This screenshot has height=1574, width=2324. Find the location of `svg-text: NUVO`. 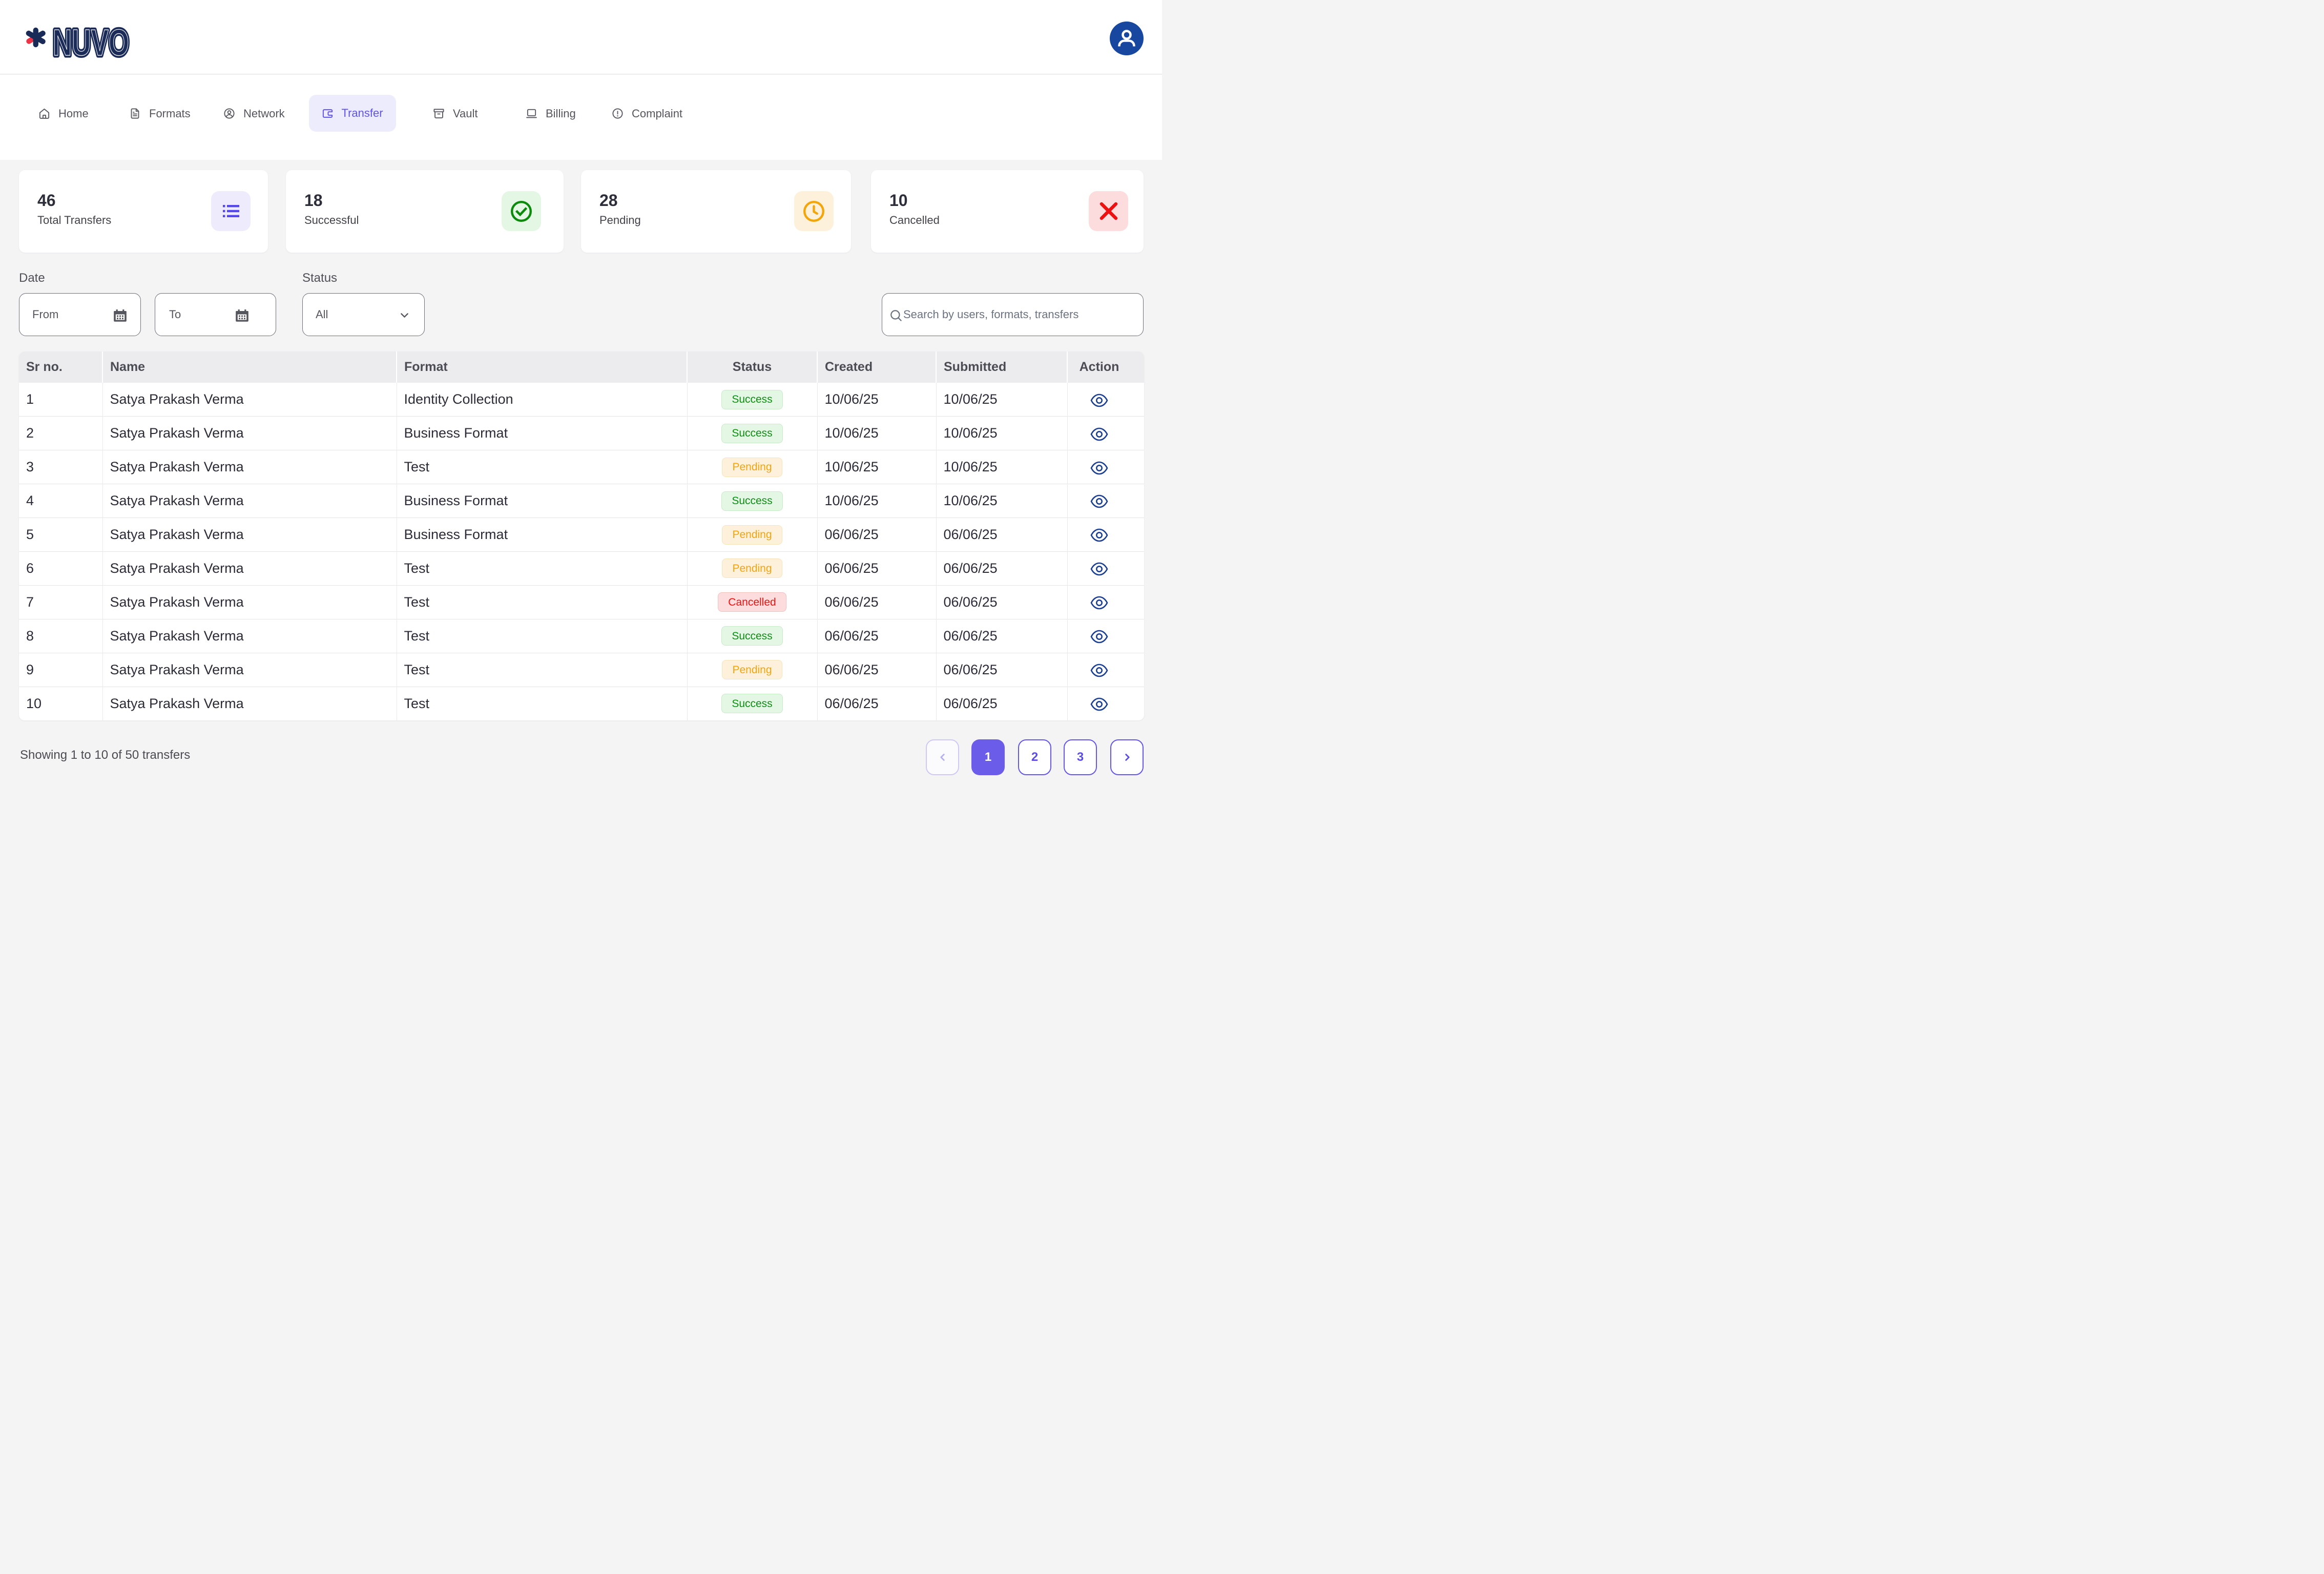

svg-text: NUVO is located at coordinates (91, 40).